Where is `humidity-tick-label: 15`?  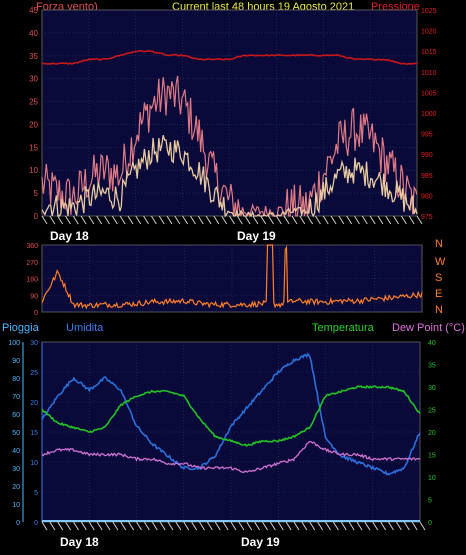
humidity-tick-label: 15 is located at coordinates (34, 433).